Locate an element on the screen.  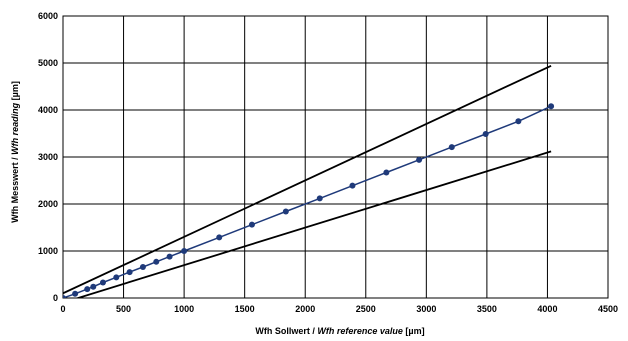
x-tick-label: 3000 is located at coordinates (426, 309).